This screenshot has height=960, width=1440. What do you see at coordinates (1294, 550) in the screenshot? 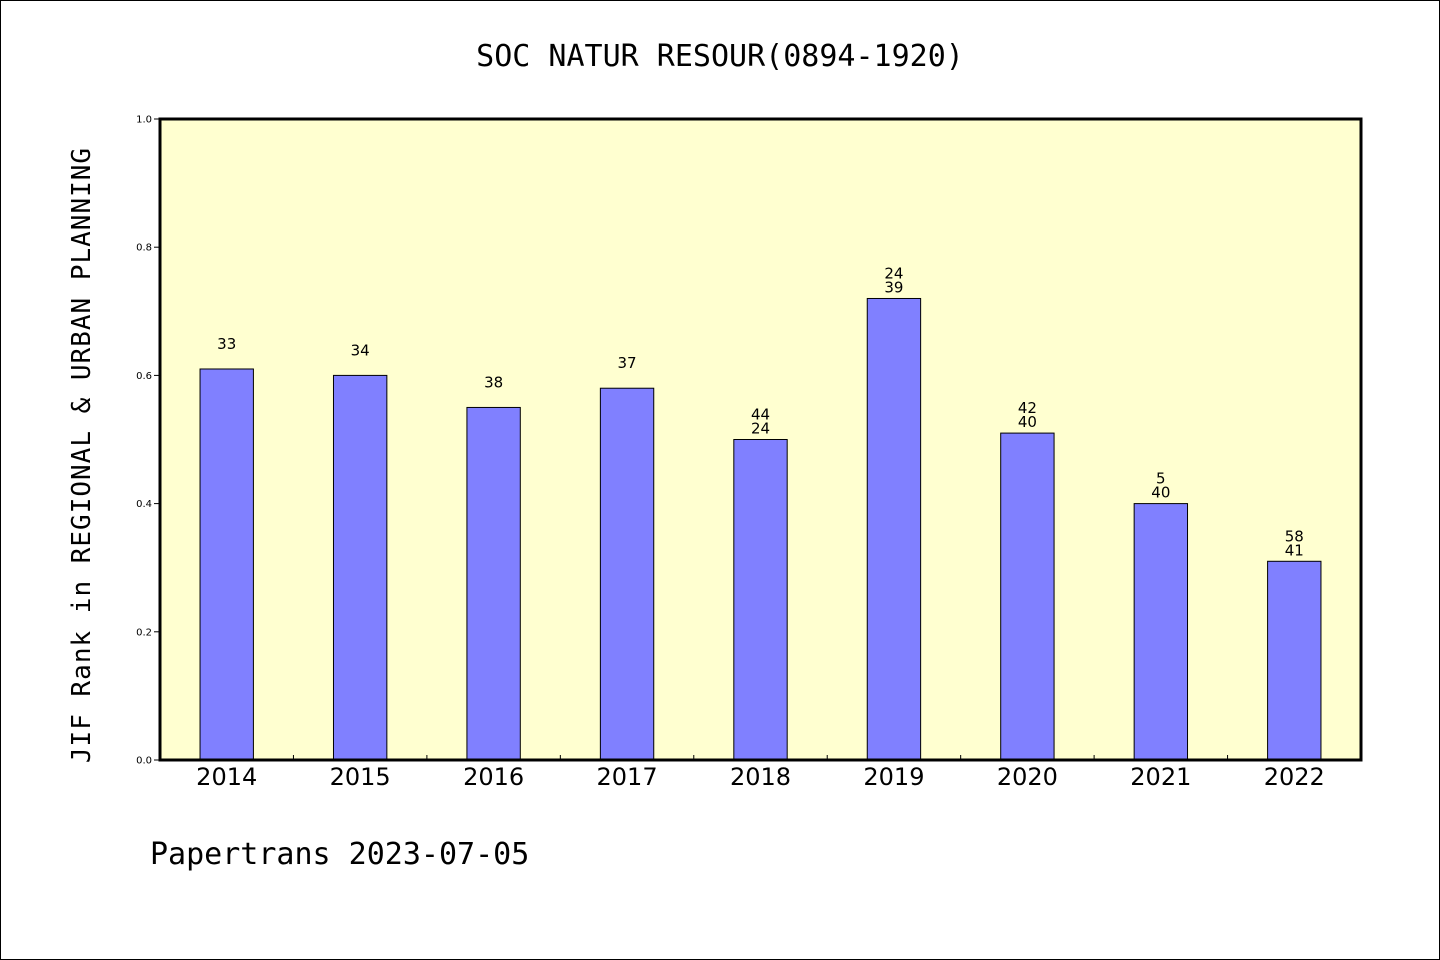
I see `data-label: 41` at bounding box center [1294, 550].